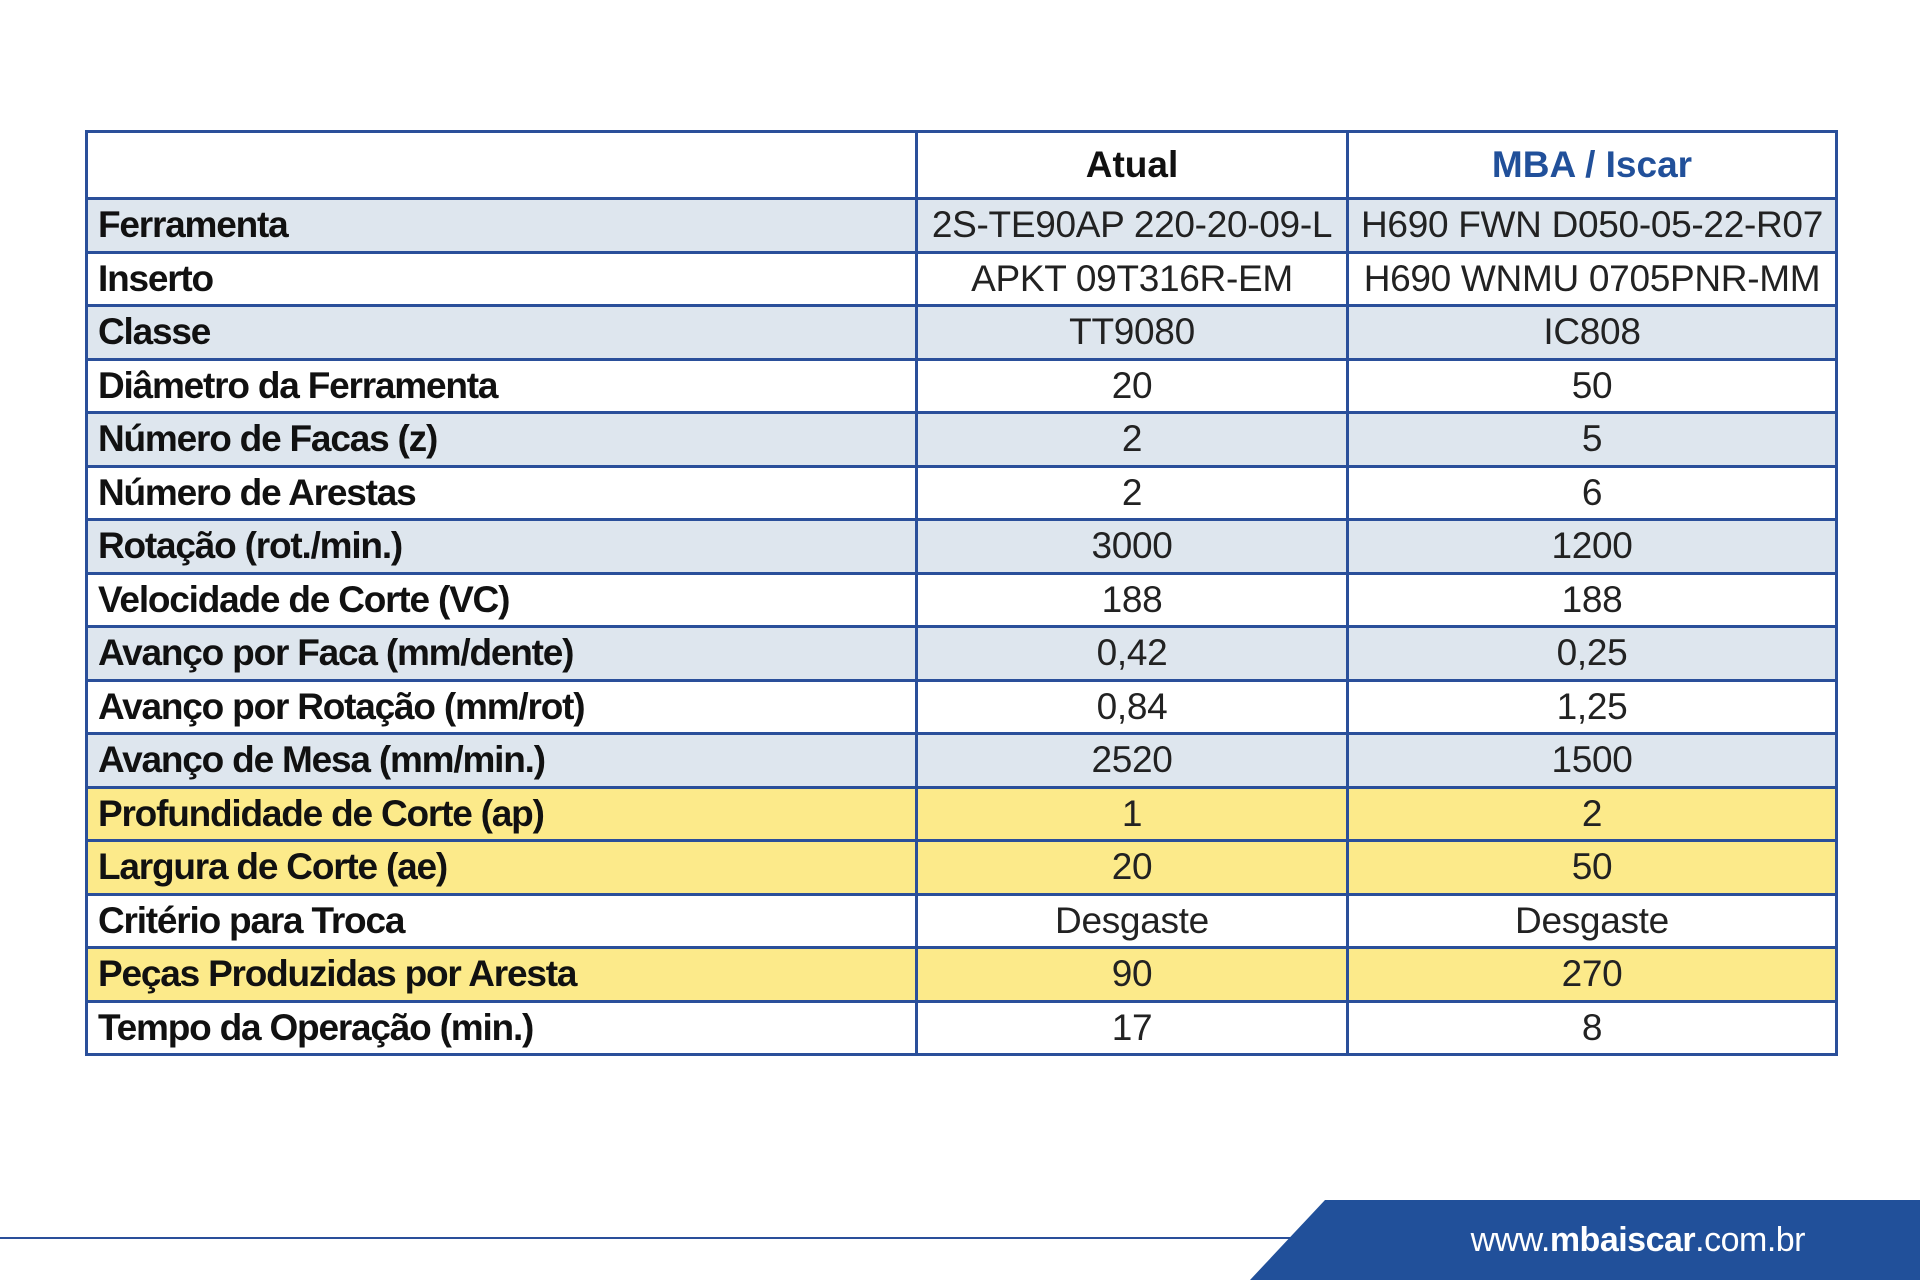  I want to click on table-row: Avanço de Mesa (mm/min.) 2520 1500, so click(961, 760).